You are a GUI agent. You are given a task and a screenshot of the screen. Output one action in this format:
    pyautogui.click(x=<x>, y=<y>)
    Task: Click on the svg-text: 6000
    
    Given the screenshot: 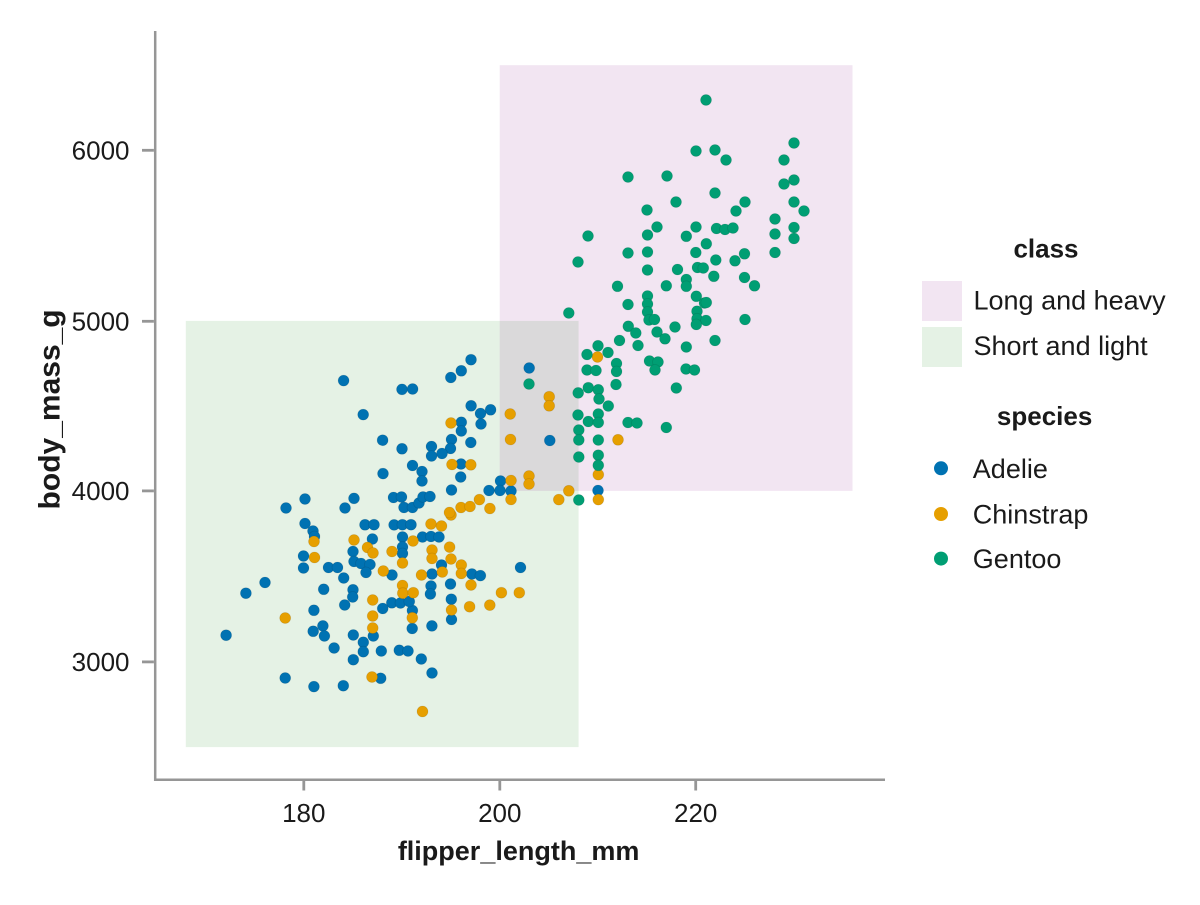 What is the action you would take?
    pyautogui.click(x=101, y=151)
    